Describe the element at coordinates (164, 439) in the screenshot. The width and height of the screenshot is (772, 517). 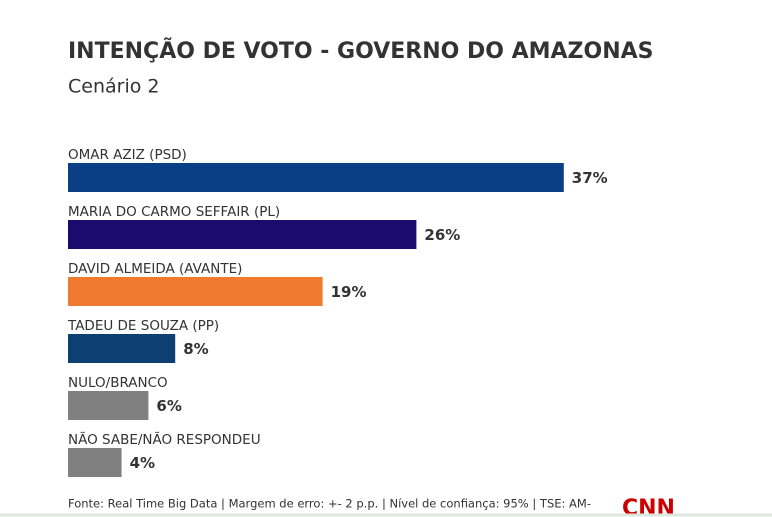
I see `category-label: NÃO SABE/NÃO RESPONDEU` at that location.